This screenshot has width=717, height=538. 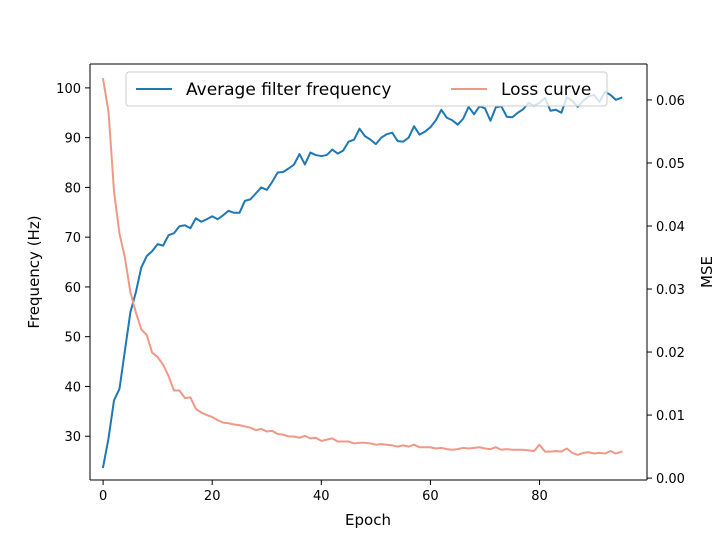 What do you see at coordinates (539, 496) in the screenshot?
I see `x-tick-label: 80` at bounding box center [539, 496].